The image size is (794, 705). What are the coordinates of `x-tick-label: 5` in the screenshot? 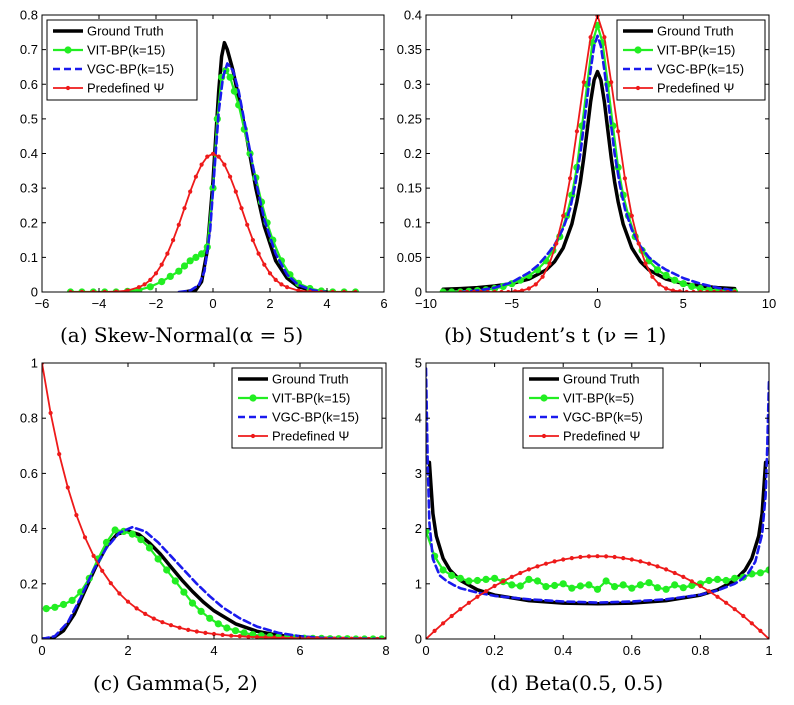 It's located at (683, 303).